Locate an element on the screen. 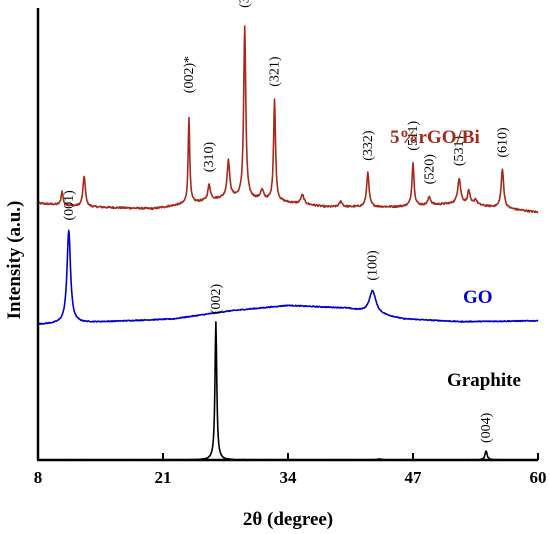 The image size is (550, 534). peak-label-0-2: (002)* is located at coordinates (189, 74).